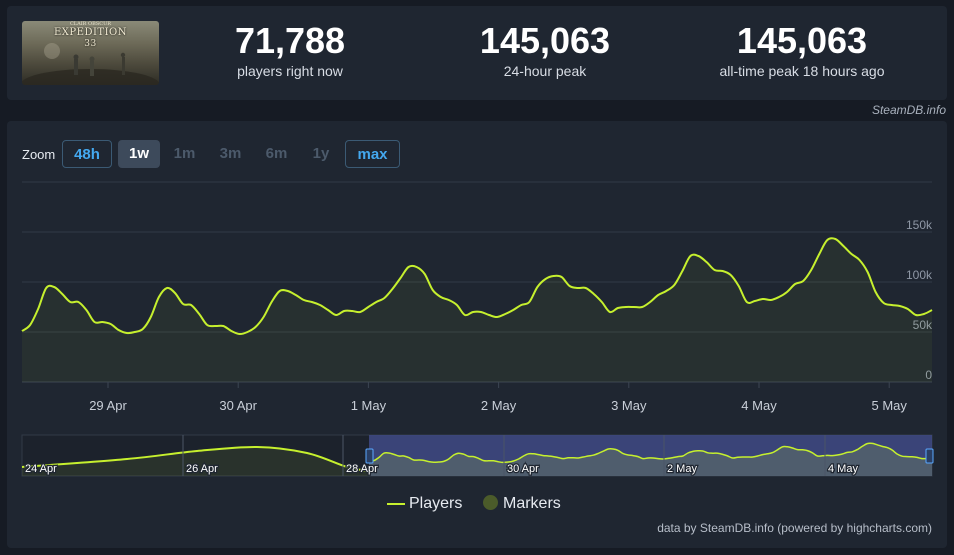 The image size is (954, 555). I want to click on current-players-value: 71,788, so click(290, 40).